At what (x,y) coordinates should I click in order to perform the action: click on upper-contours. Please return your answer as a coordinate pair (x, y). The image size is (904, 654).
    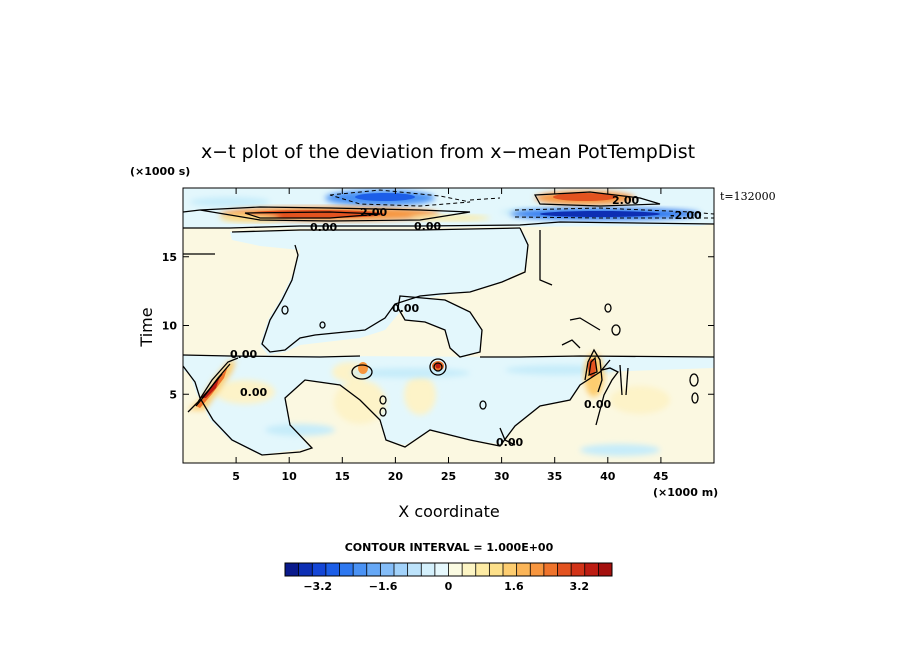
    Looking at the image, I should click on (422, 206).